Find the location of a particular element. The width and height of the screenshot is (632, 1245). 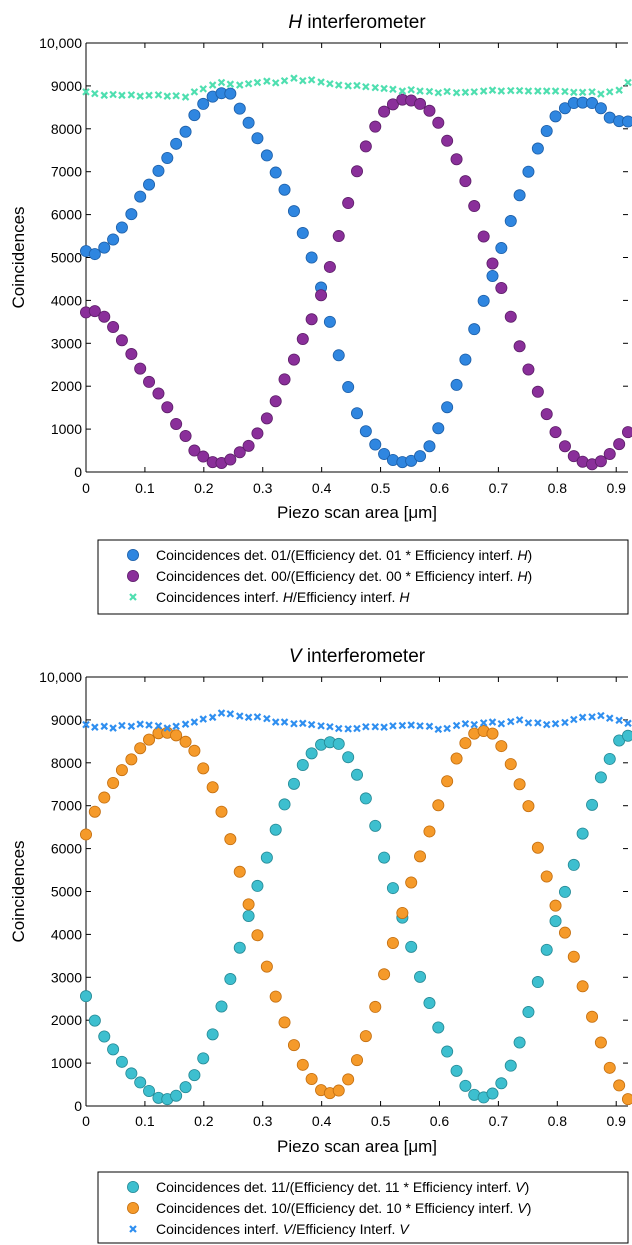

y-tick-label: 2000 is located at coordinates (66, 1020).